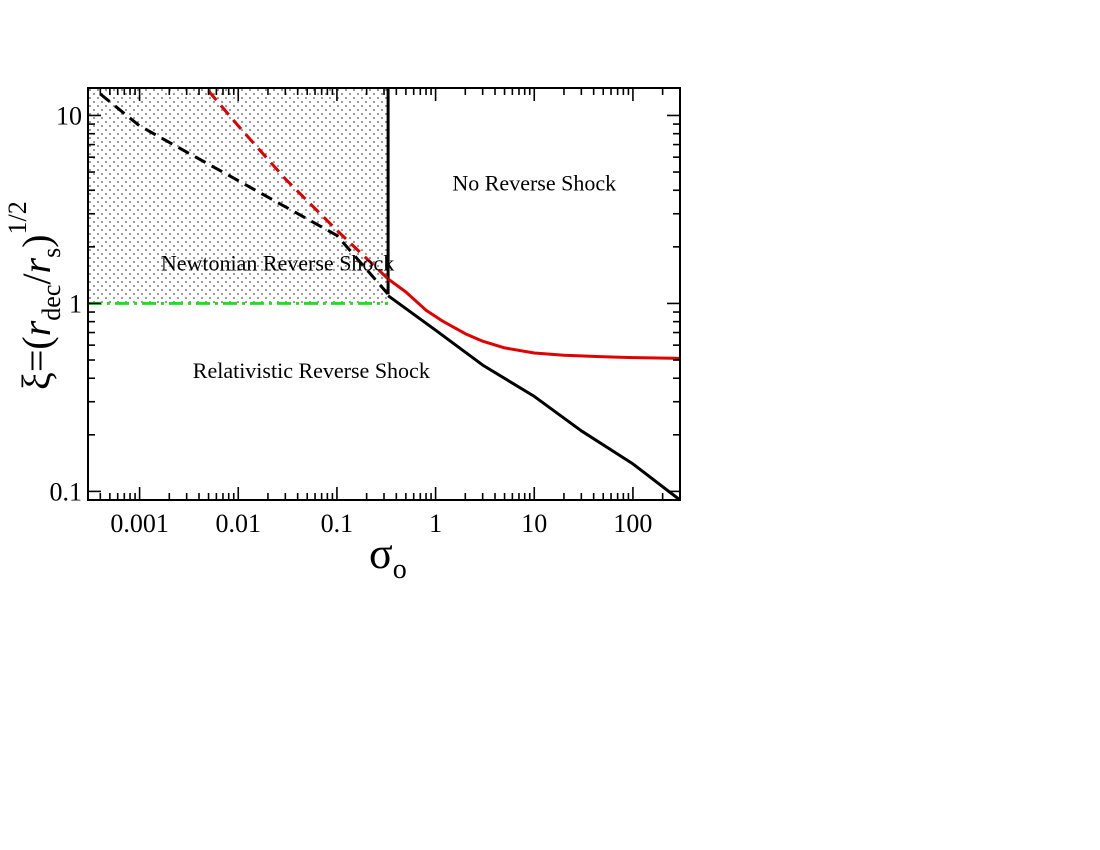 This screenshot has height=850, width=1100. I want to click on y-axis-title: ξ=(rdec/rs)1/2, so click(34, 295).